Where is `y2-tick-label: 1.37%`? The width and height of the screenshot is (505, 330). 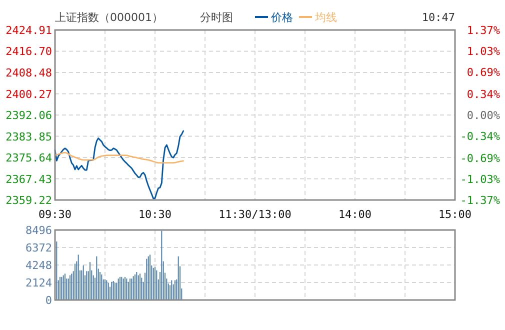
y2-tick-label: 1.37% is located at coordinates (483, 30).